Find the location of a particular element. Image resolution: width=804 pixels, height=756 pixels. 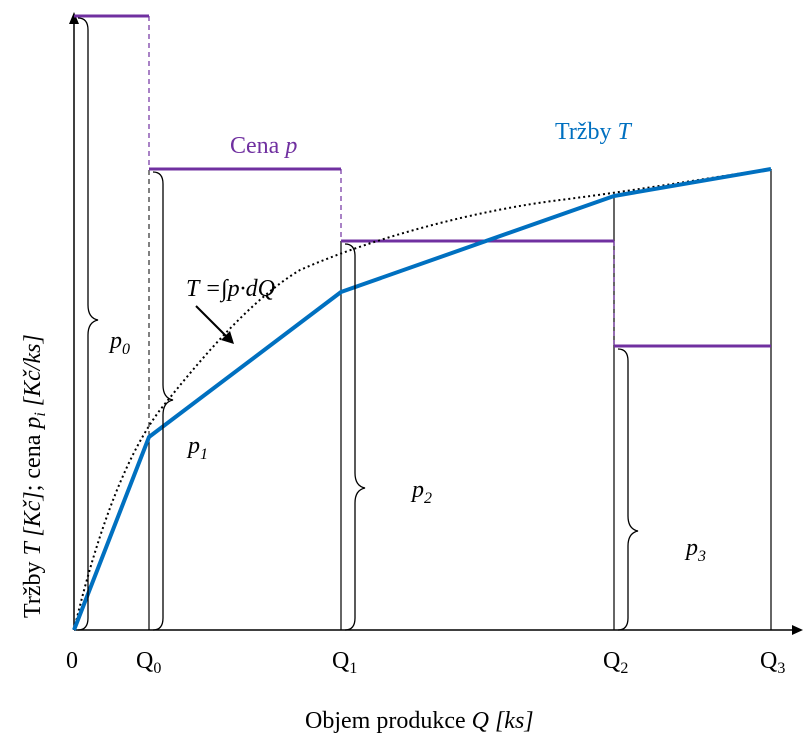

formula-arrow is located at coordinates (211, 321).